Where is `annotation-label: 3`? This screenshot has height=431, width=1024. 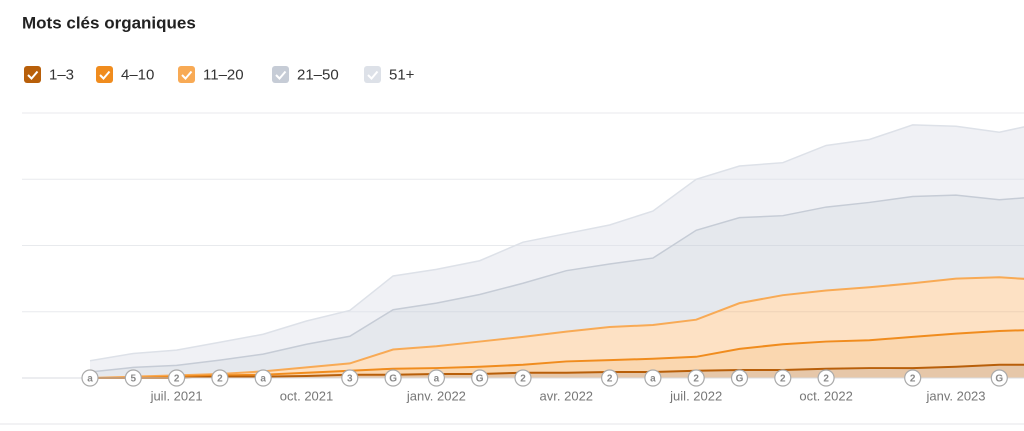 annotation-label: 3 is located at coordinates (350, 379).